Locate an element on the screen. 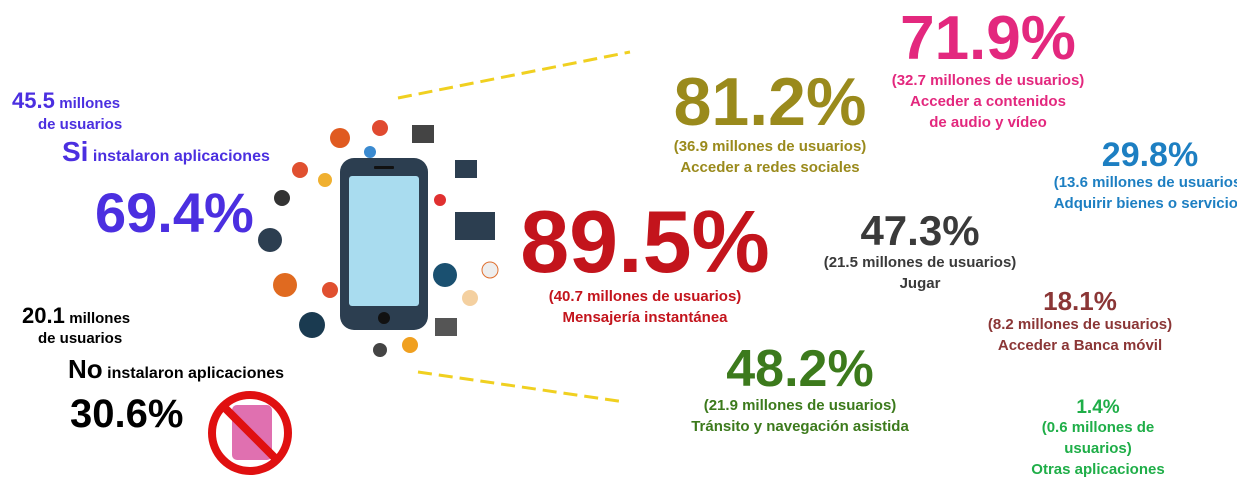  installed-users: 45.5 millones is located at coordinates (66, 101).